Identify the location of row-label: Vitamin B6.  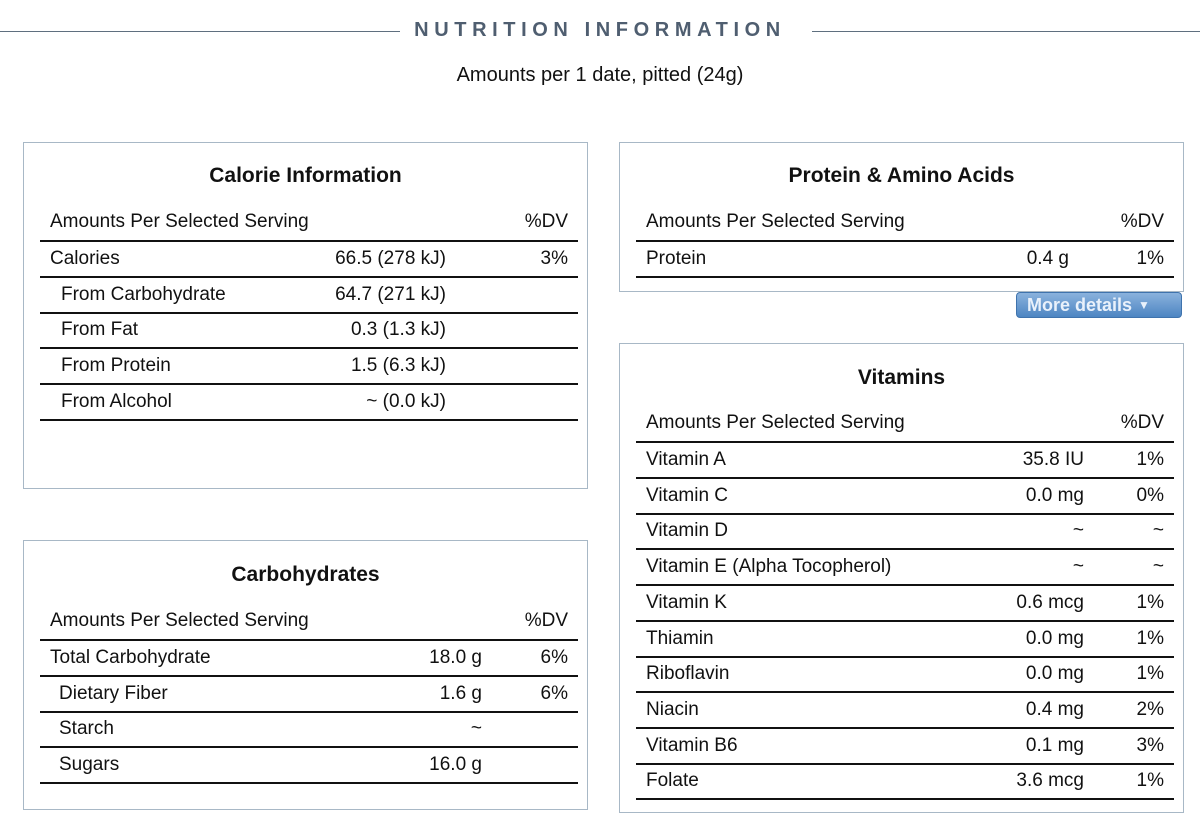
(692, 745).